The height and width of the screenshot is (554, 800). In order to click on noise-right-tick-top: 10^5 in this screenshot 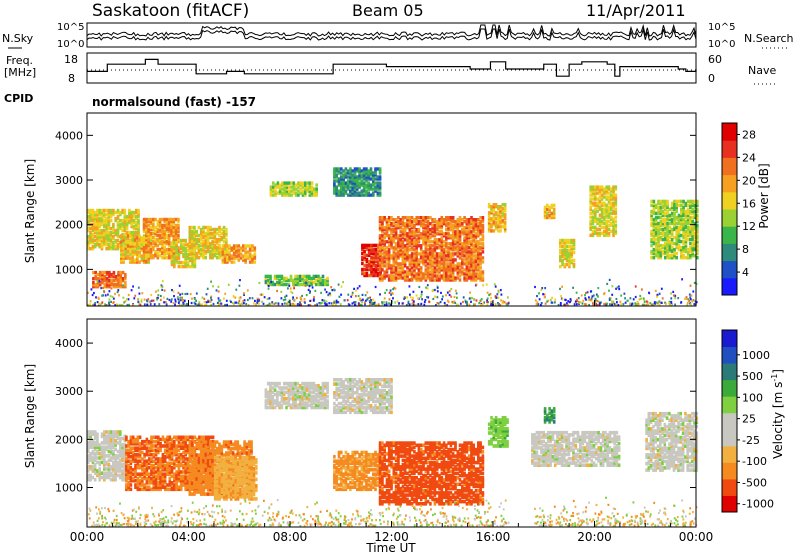, I will do `click(721, 27)`.